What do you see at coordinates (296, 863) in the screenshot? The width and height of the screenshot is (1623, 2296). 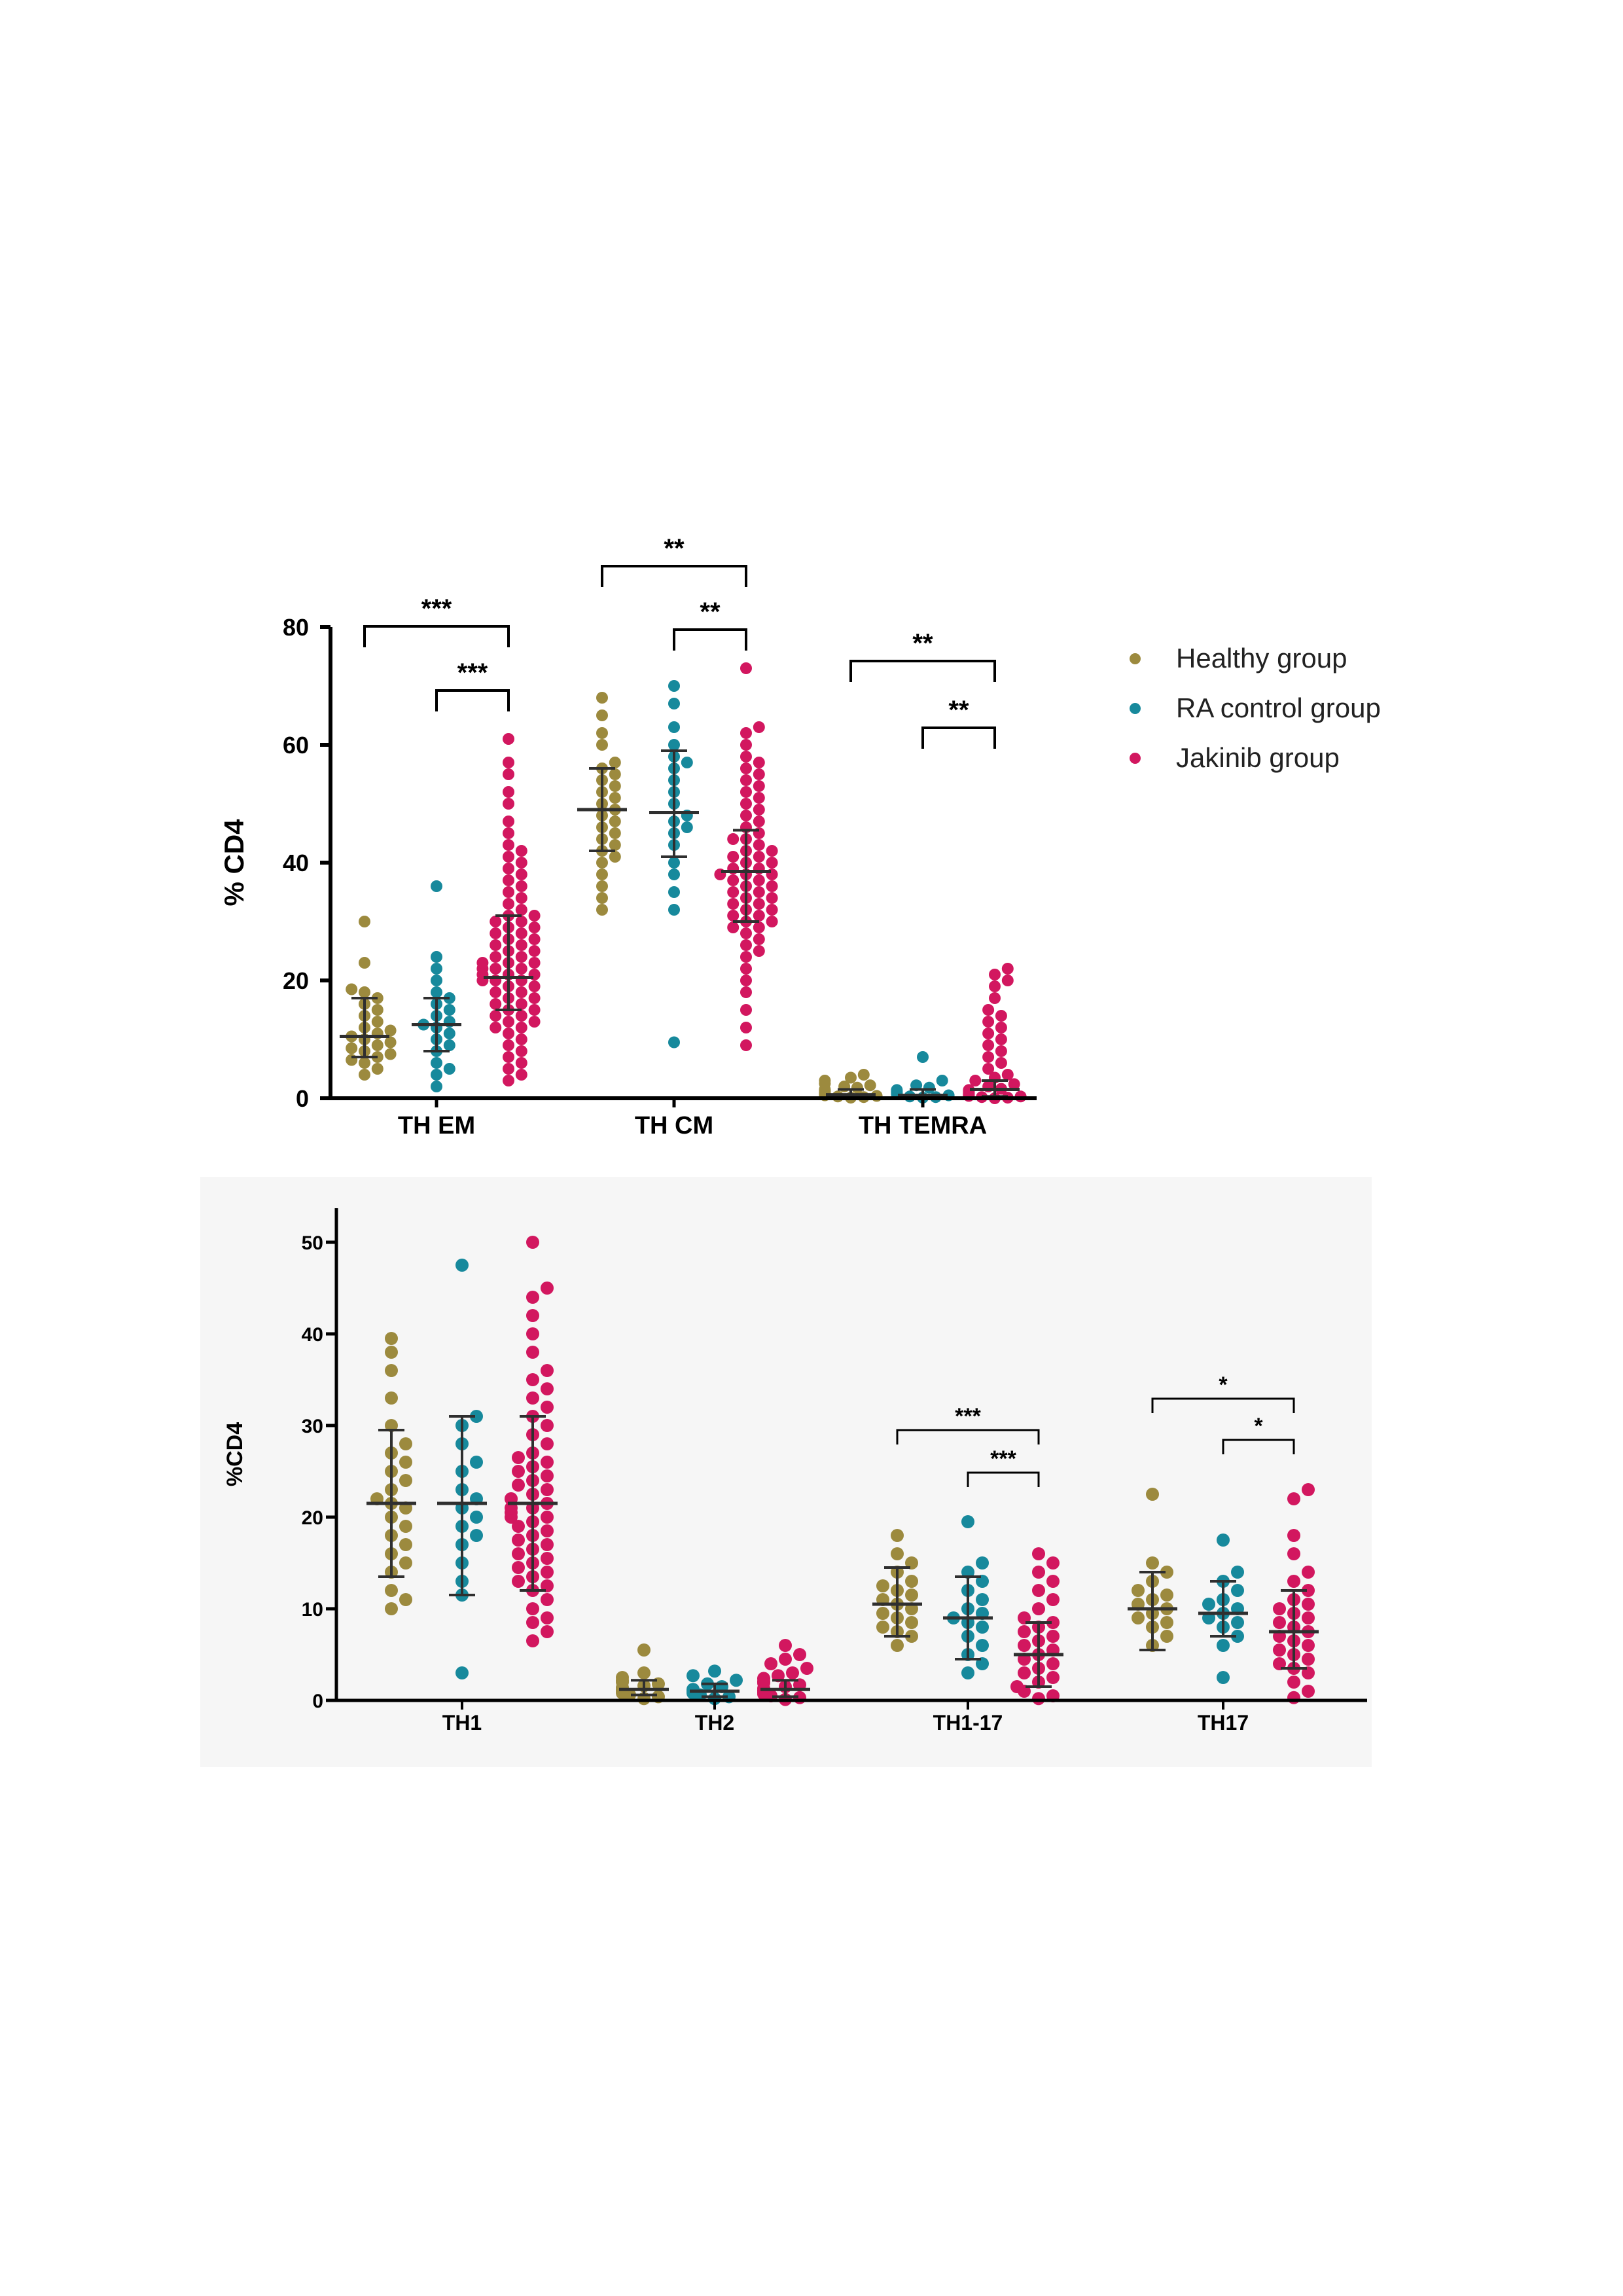 I see `y-tick-label: 40` at bounding box center [296, 863].